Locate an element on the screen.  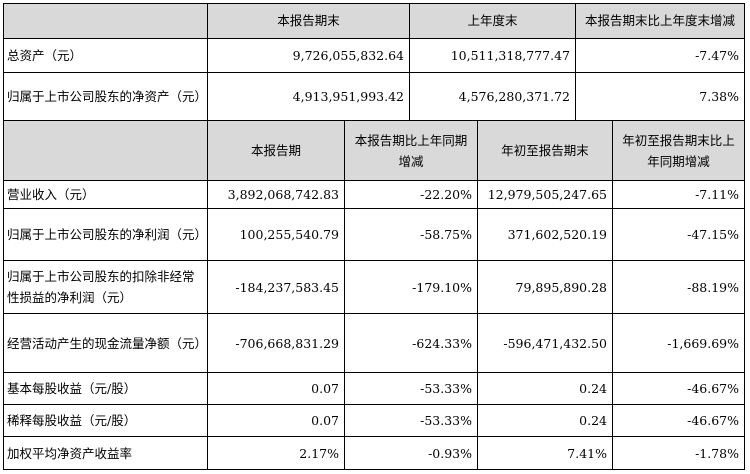
bottom-row-value: 2.17% is located at coordinates (276, 453).